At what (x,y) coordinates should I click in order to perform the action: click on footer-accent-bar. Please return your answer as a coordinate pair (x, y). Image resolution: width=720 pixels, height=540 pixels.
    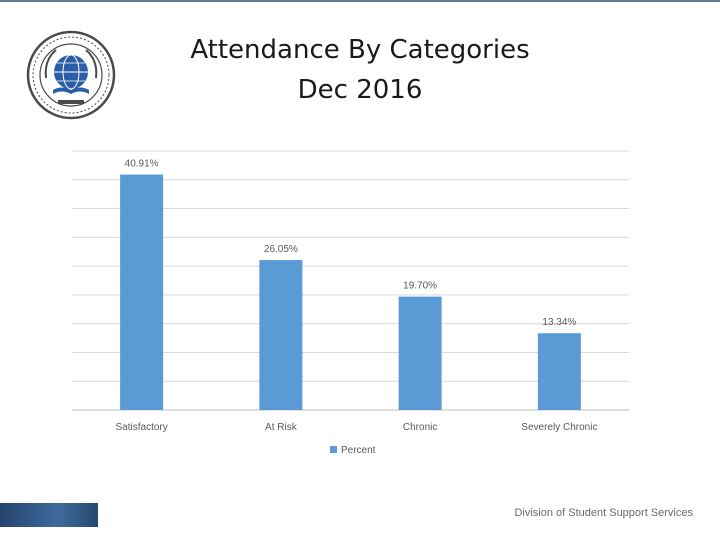
    Looking at the image, I should click on (49, 515).